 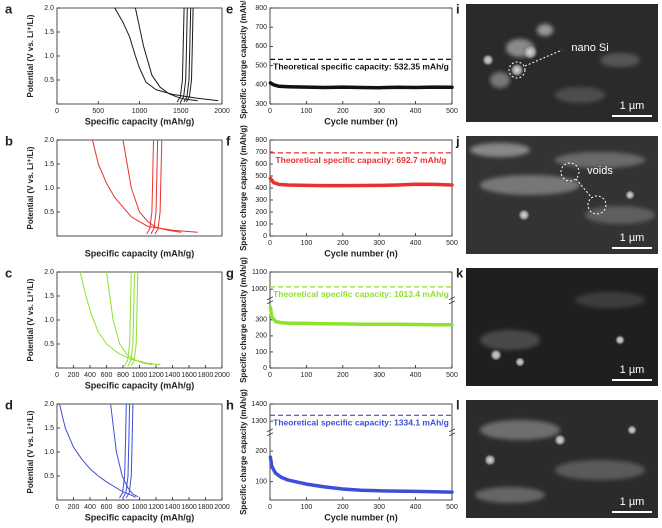 What do you see at coordinates (261, 85) in the screenshot?
I see `y-tick-label: 400` at bounding box center [261, 85].